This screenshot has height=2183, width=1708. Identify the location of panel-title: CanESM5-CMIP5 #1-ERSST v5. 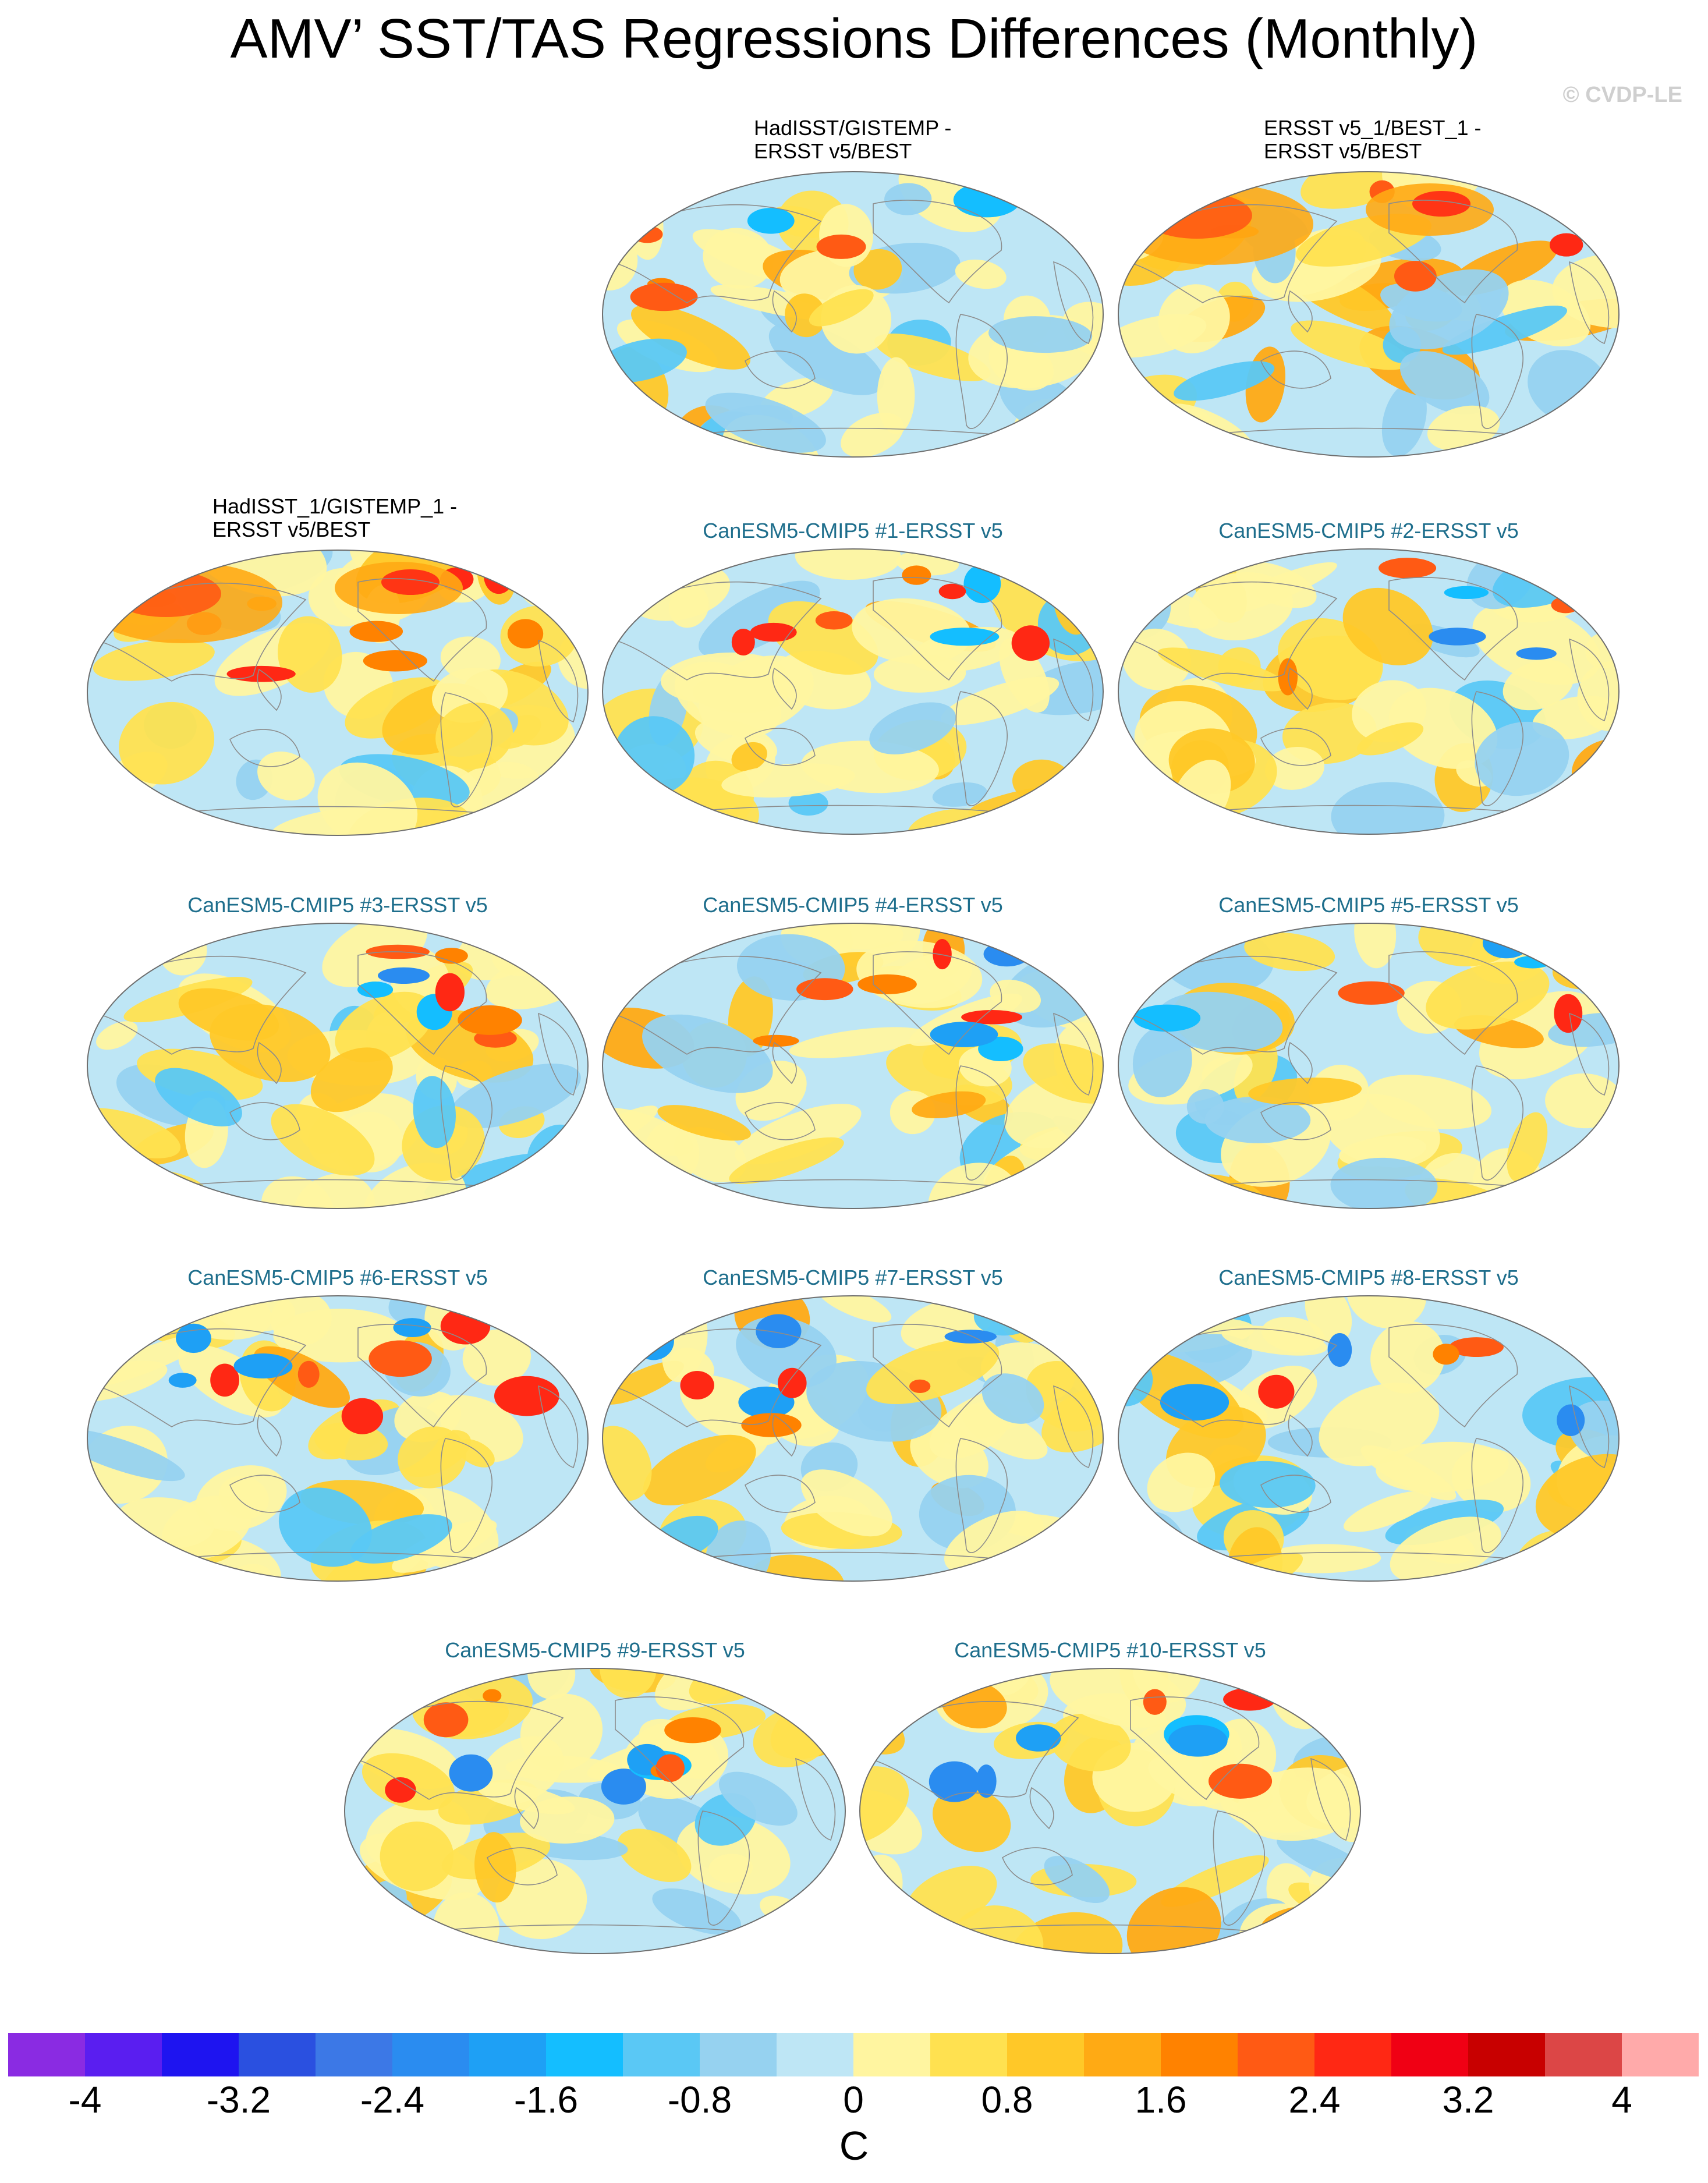
(853, 531).